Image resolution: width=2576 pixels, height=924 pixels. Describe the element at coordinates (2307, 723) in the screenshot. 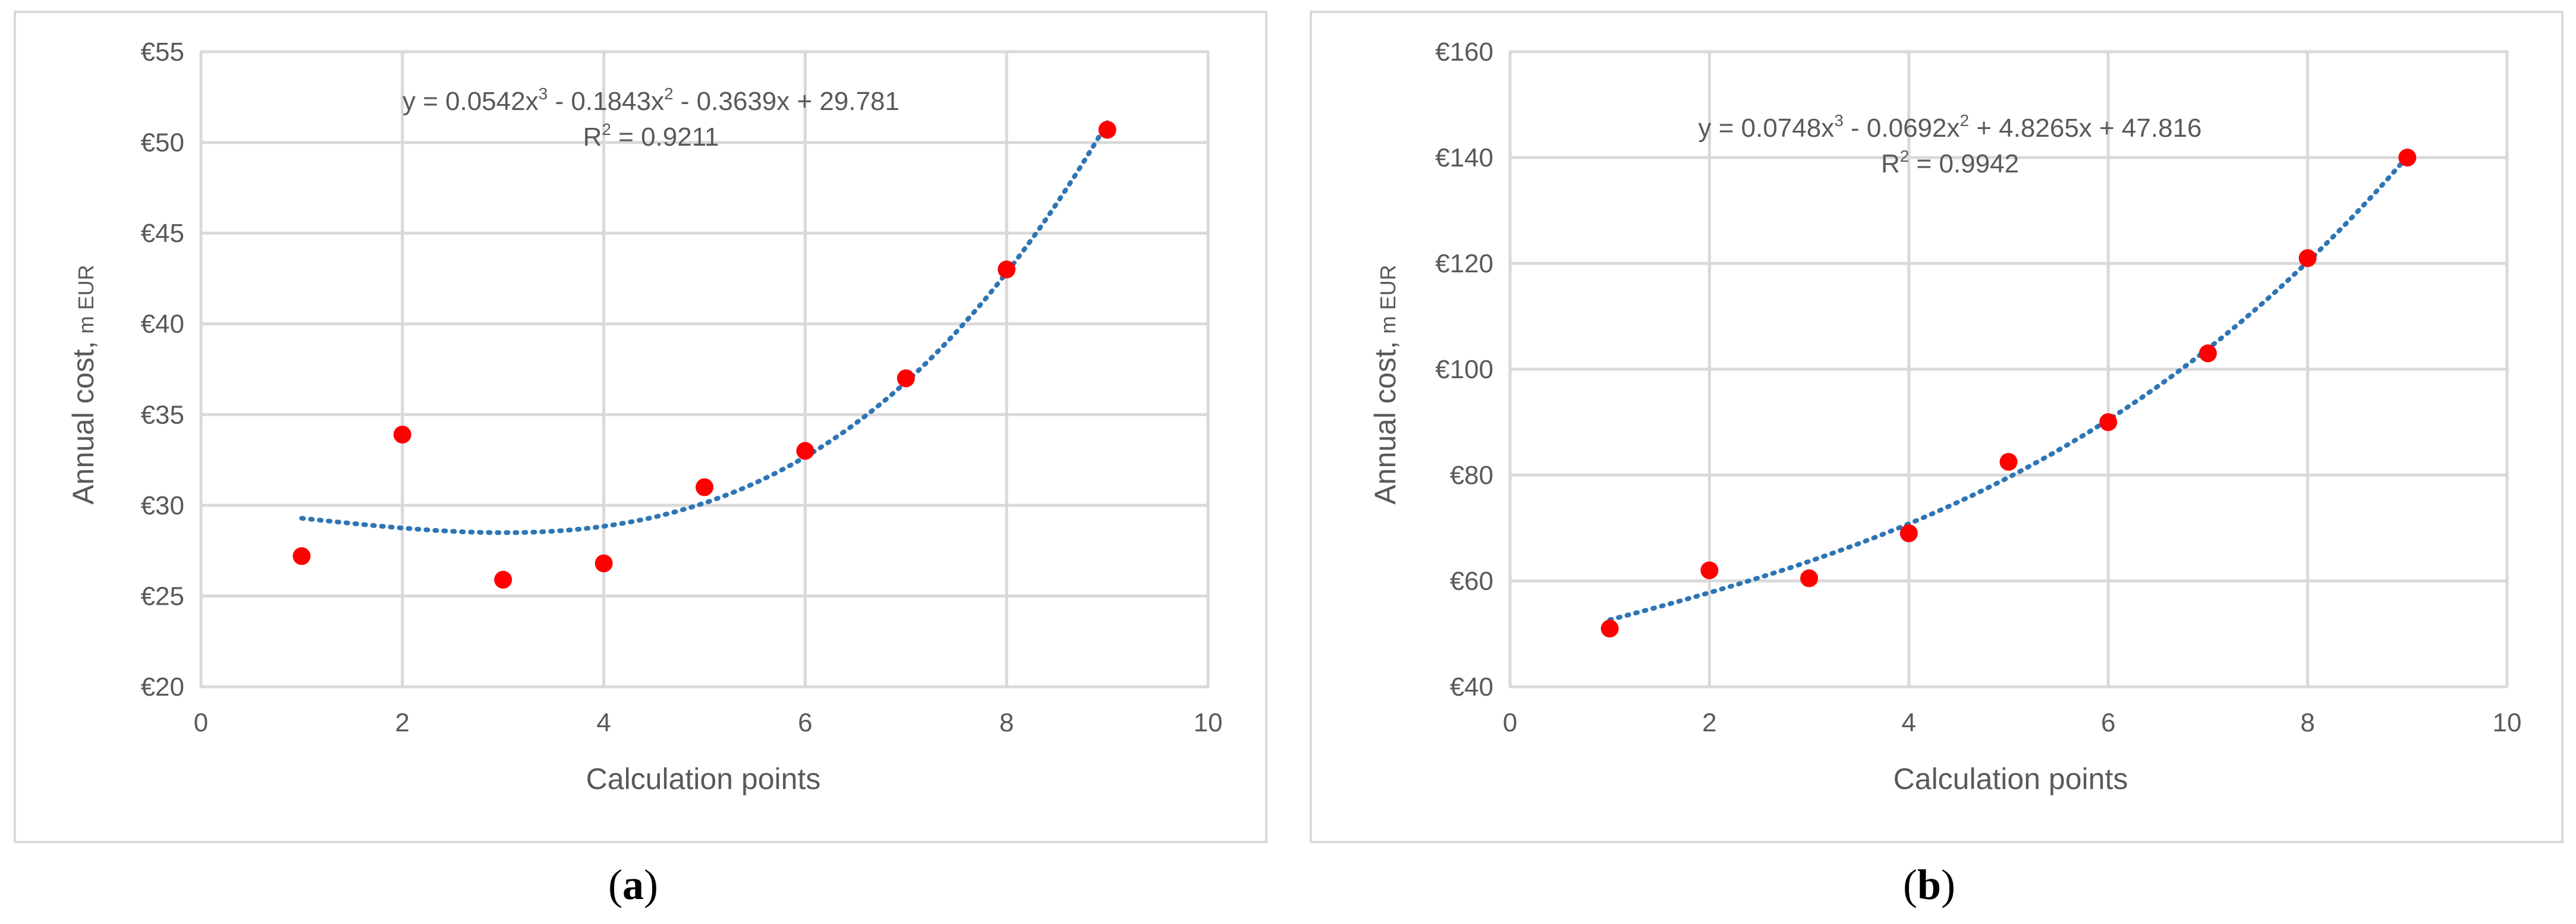

I see `chart-b-x-tick-label: 8` at that location.